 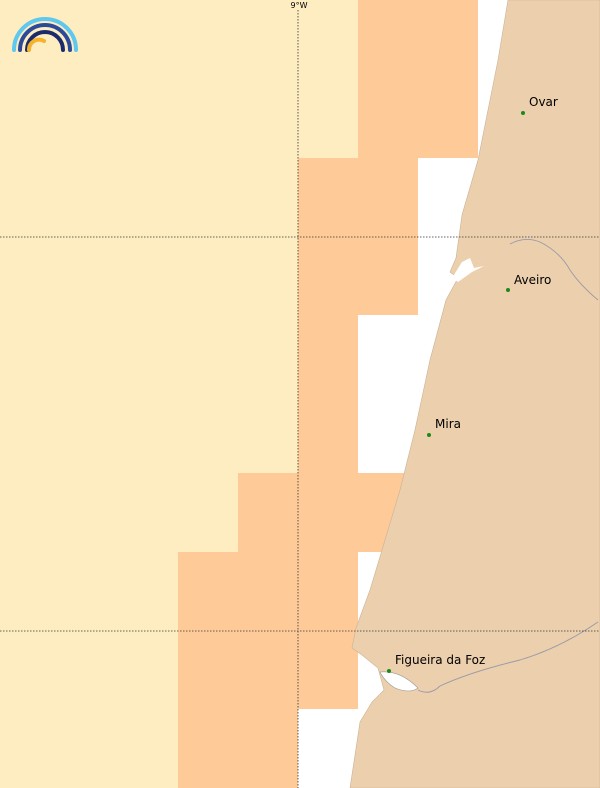 I want to click on place-label: Ovar, so click(x=543, y=102).